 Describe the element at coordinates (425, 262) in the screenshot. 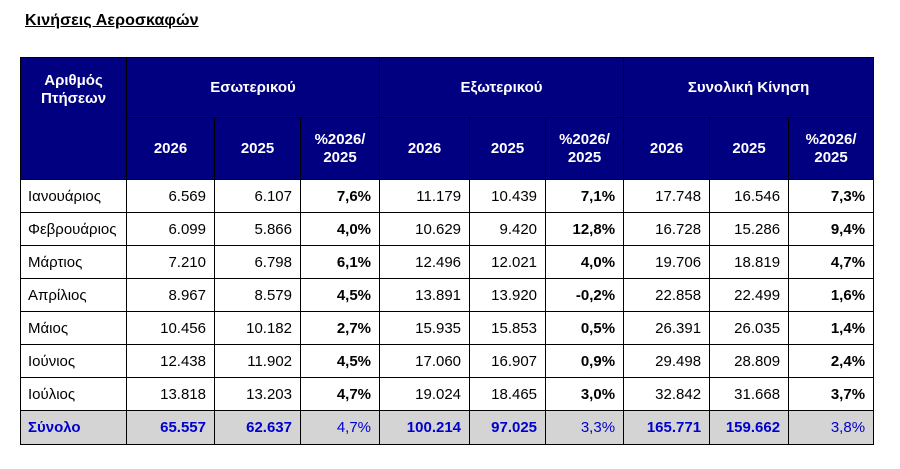

I see `international-2026-cell: 12.496` at that location.